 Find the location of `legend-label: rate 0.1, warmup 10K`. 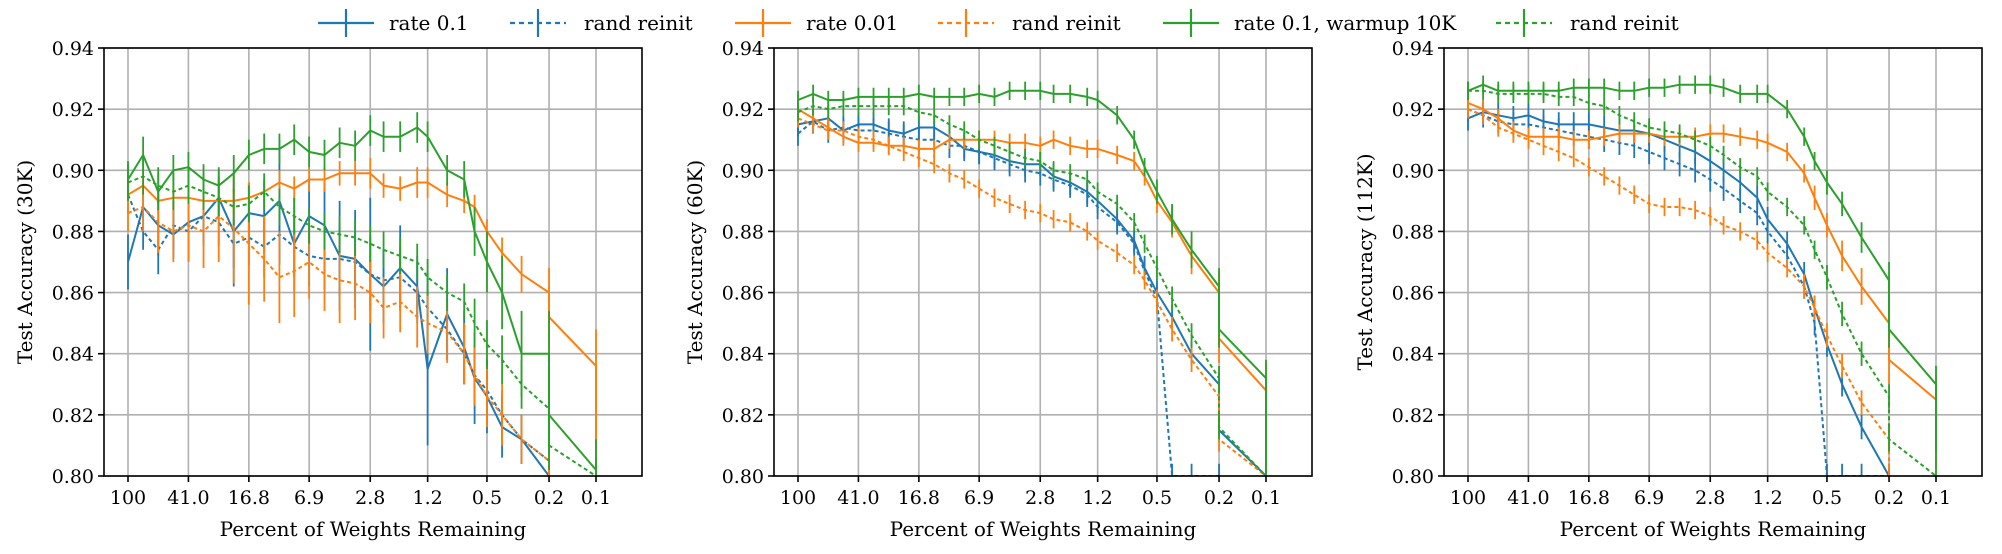

legend-label: rate 0.1, warmup 10K is located at coordinates (1345, 23).